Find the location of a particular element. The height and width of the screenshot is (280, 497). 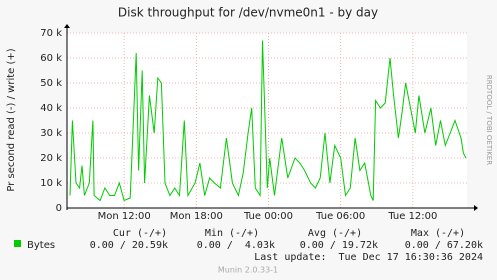

x-tick-label: Tue 12:00 is located at coordinates (412, 216).